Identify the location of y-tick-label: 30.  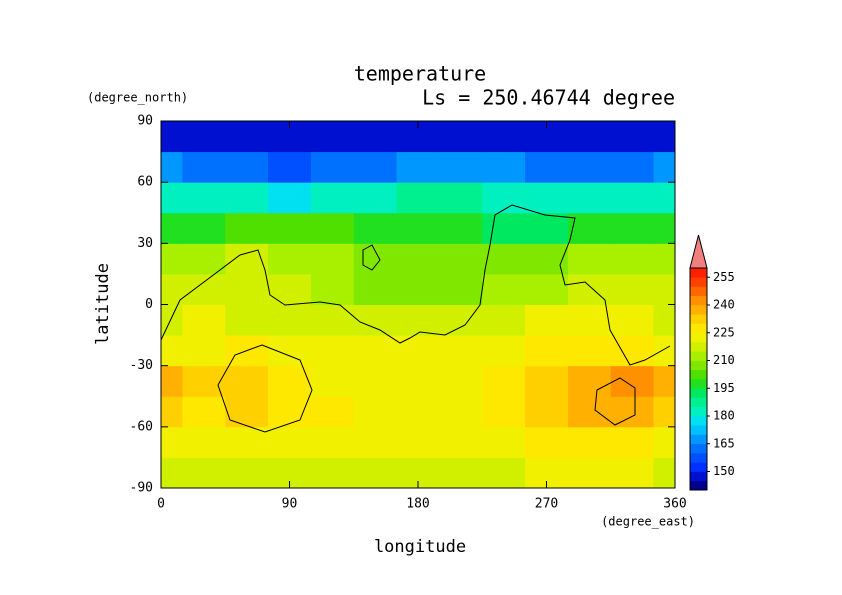
(145, 243).